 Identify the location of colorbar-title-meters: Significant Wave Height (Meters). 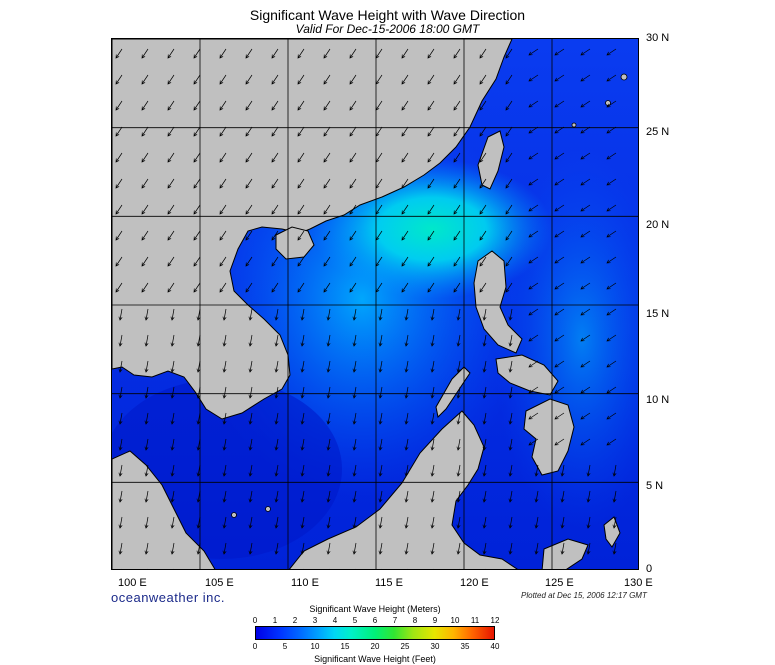
(375, 609).